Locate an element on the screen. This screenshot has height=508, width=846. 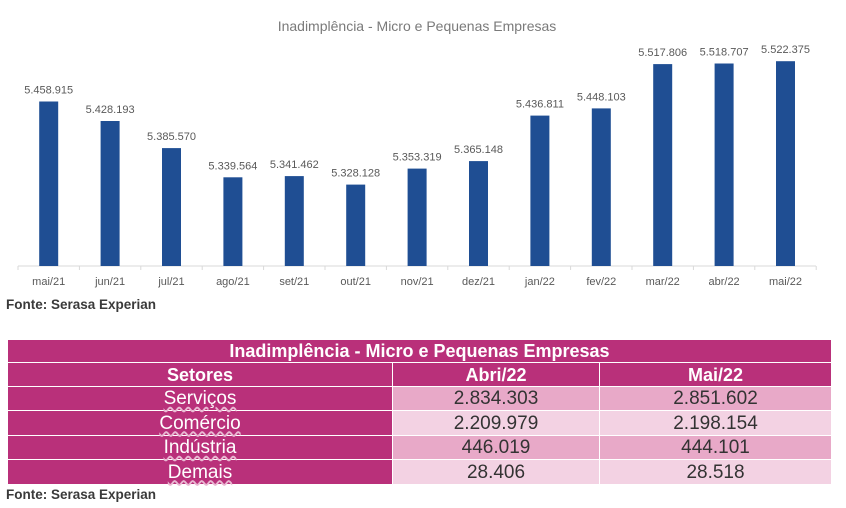
sector-label: Comércio is located at coordinates (200, 423).